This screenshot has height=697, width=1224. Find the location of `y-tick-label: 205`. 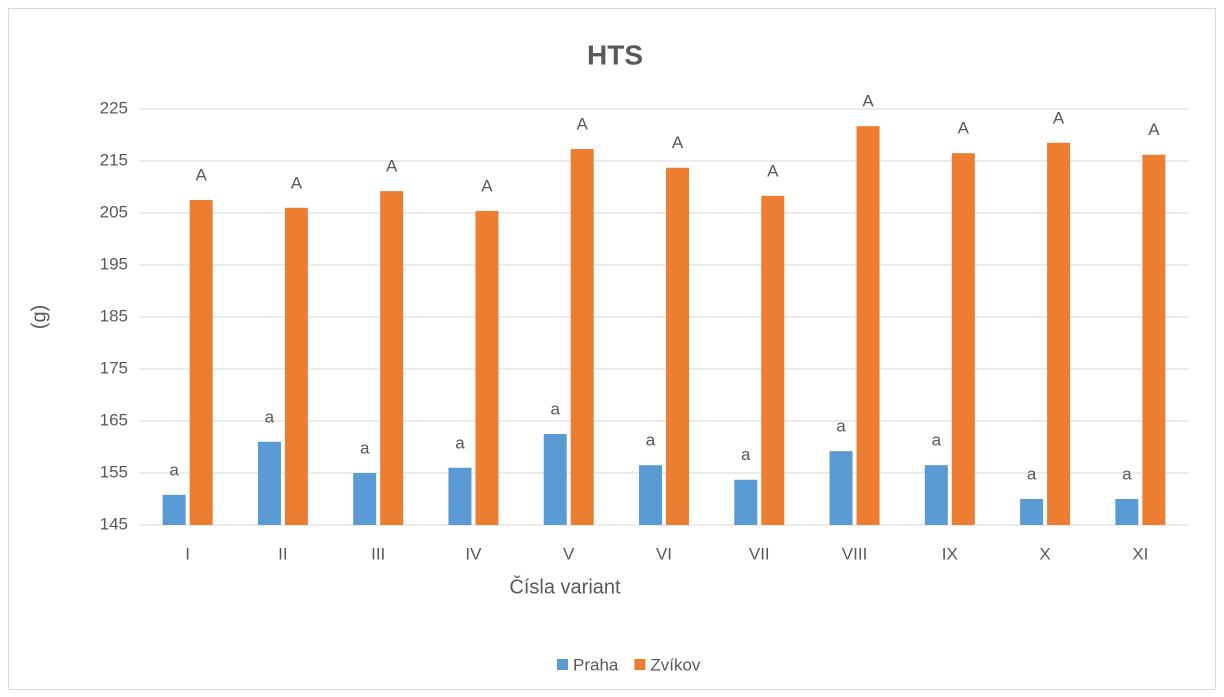

y-tick-label: 205 is located at coordinates (114, 211).